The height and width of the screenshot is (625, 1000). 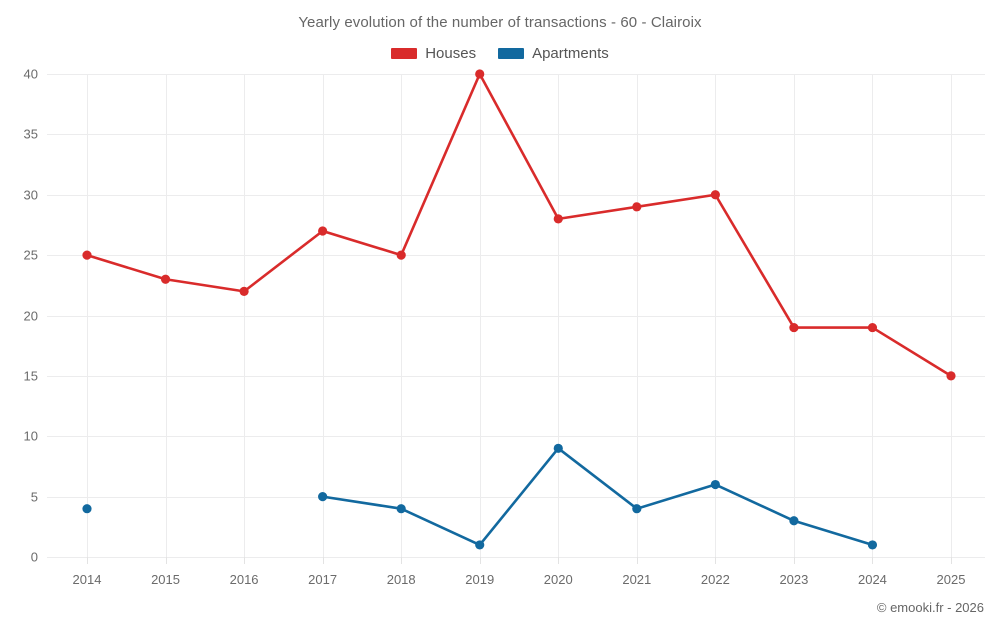 What do you see at coordinates (165, 279) in the screenshot?
I see `data-point-houses-2015` at bounding box center [165, 279].